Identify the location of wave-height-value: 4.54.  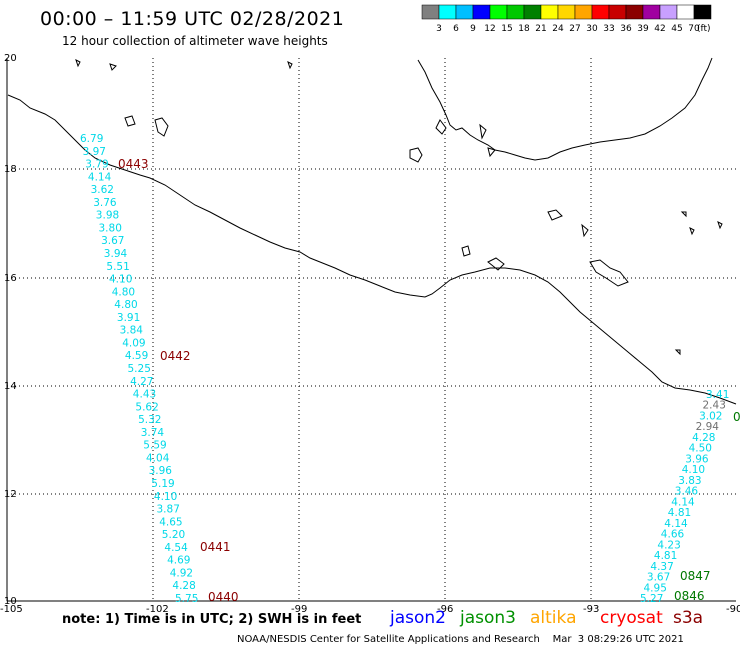
(176, 548).